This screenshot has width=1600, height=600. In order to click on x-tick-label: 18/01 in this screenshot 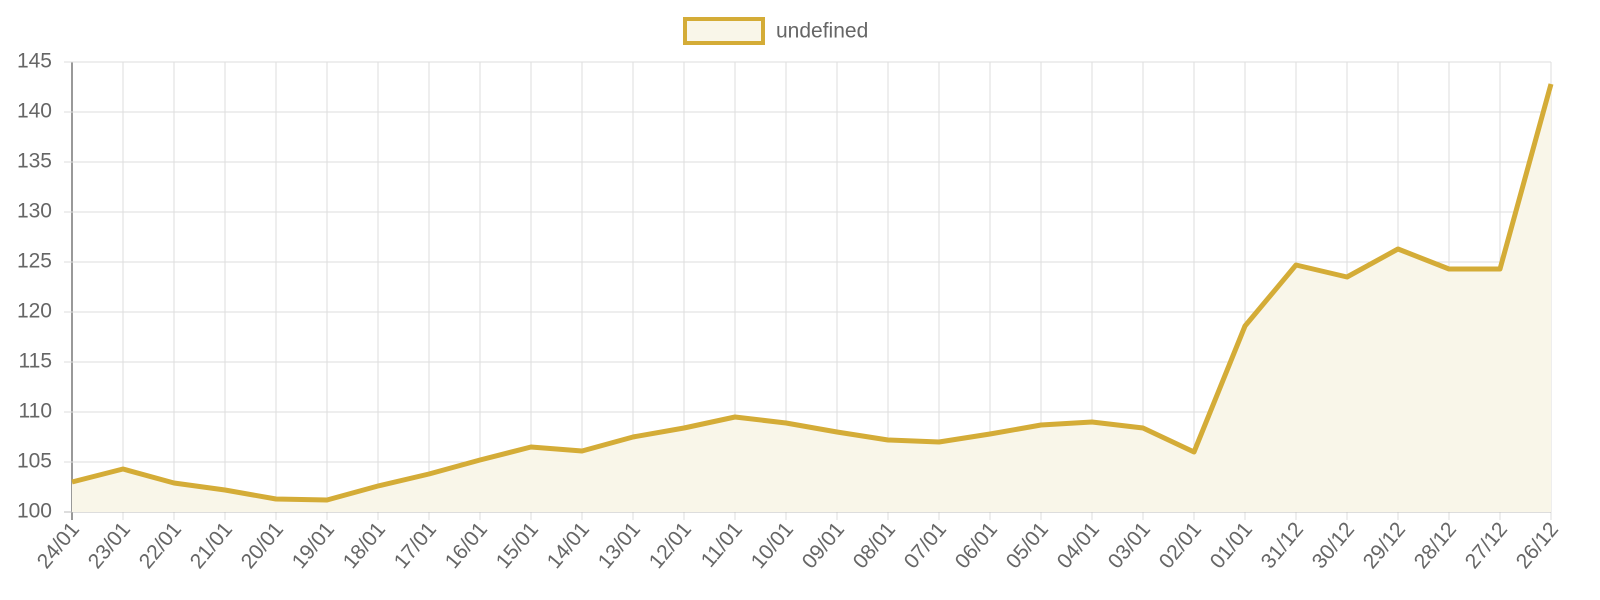, I will do `click(364, 545)`.